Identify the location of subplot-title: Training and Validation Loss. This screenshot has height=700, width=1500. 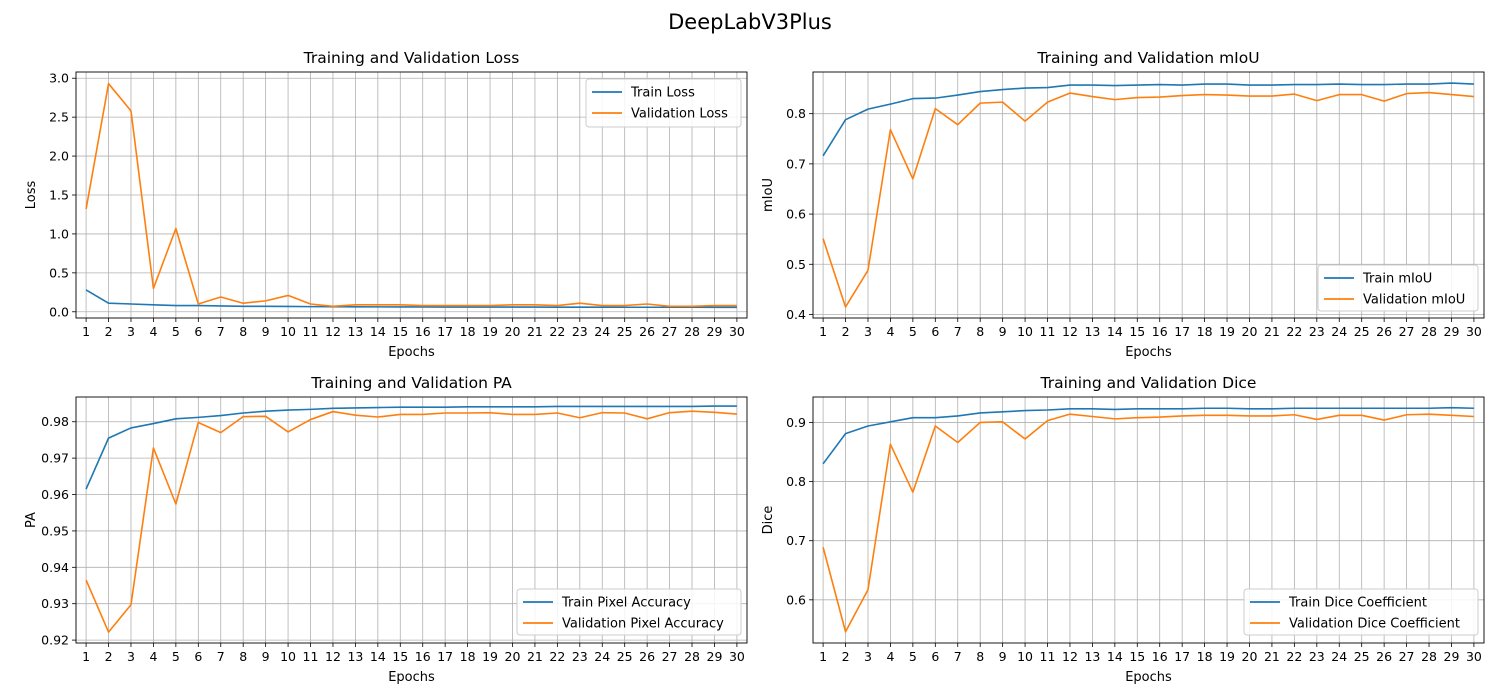
(411, 58).